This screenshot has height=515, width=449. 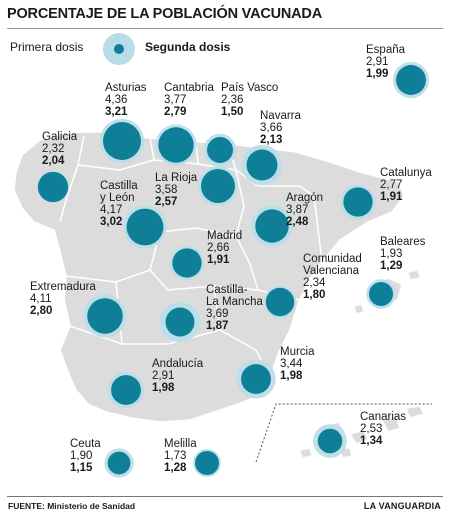 I want to click on first-dose-value: 3,66, so click(x=271, y=128).